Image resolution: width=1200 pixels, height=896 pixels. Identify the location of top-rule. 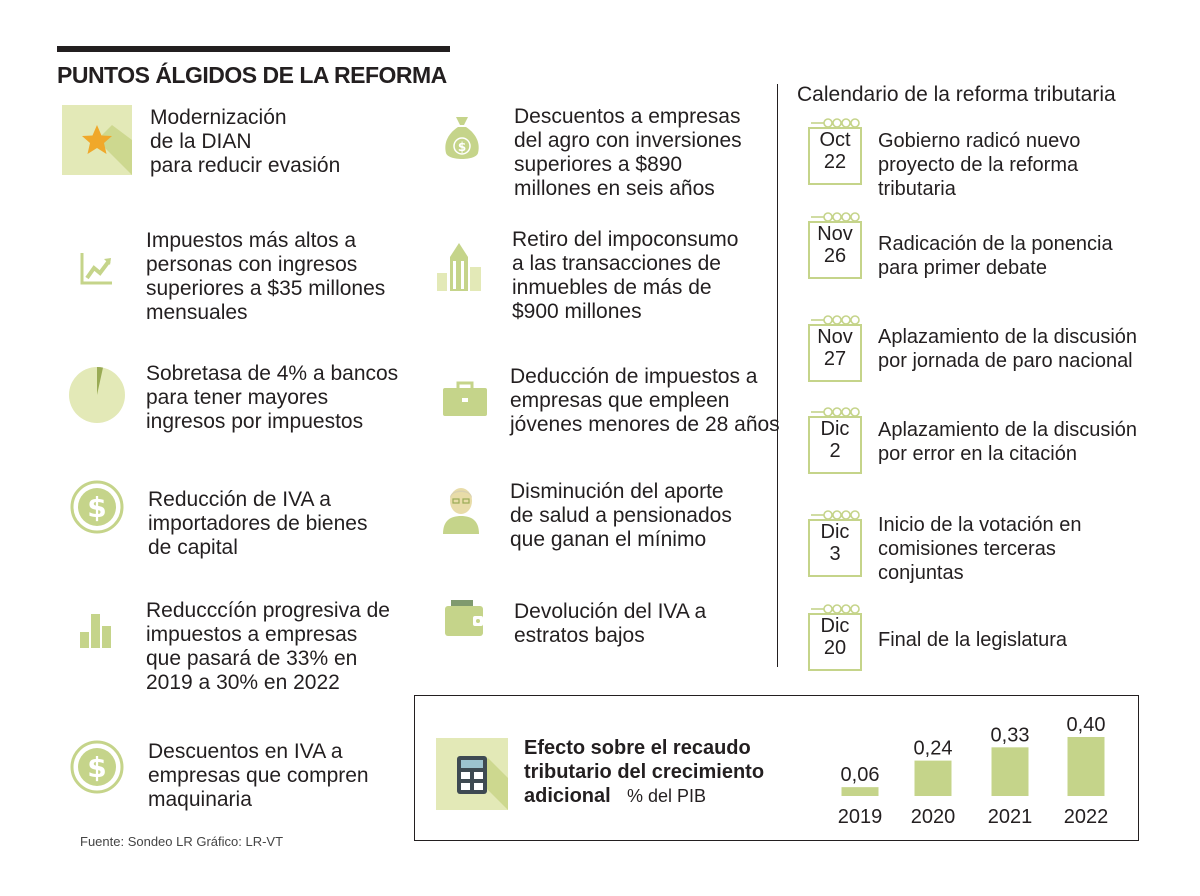
(253, 49).